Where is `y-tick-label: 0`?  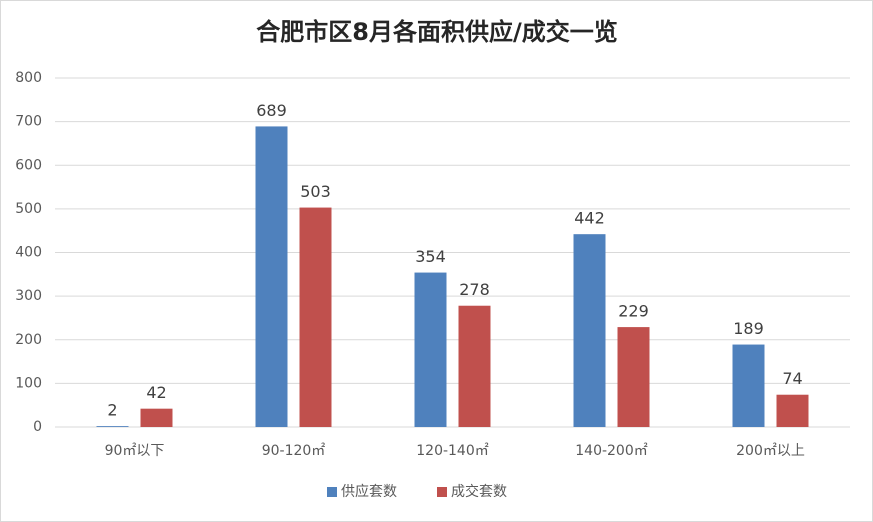
y-tick-label: 0 is located at coordinates (37, 427).